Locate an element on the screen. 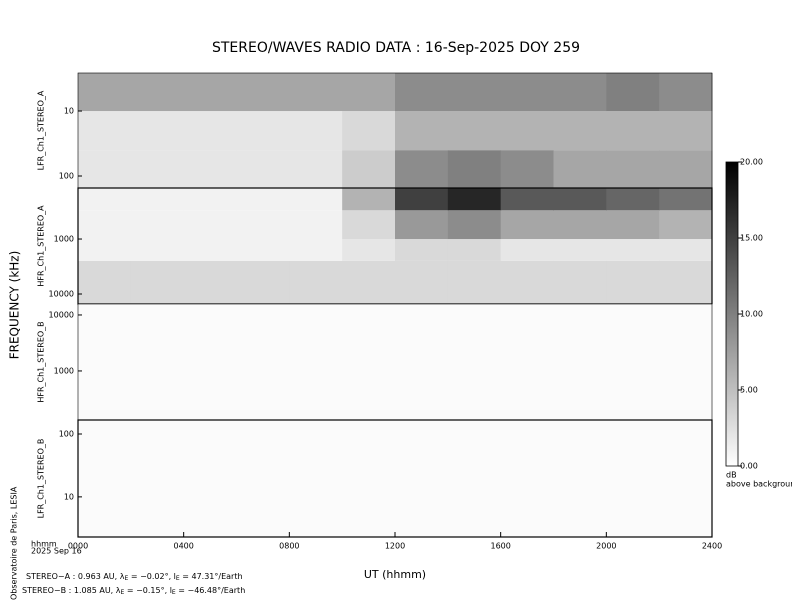  annotation-part: = 47.31°/Earth is located at coordinates (211, 576).